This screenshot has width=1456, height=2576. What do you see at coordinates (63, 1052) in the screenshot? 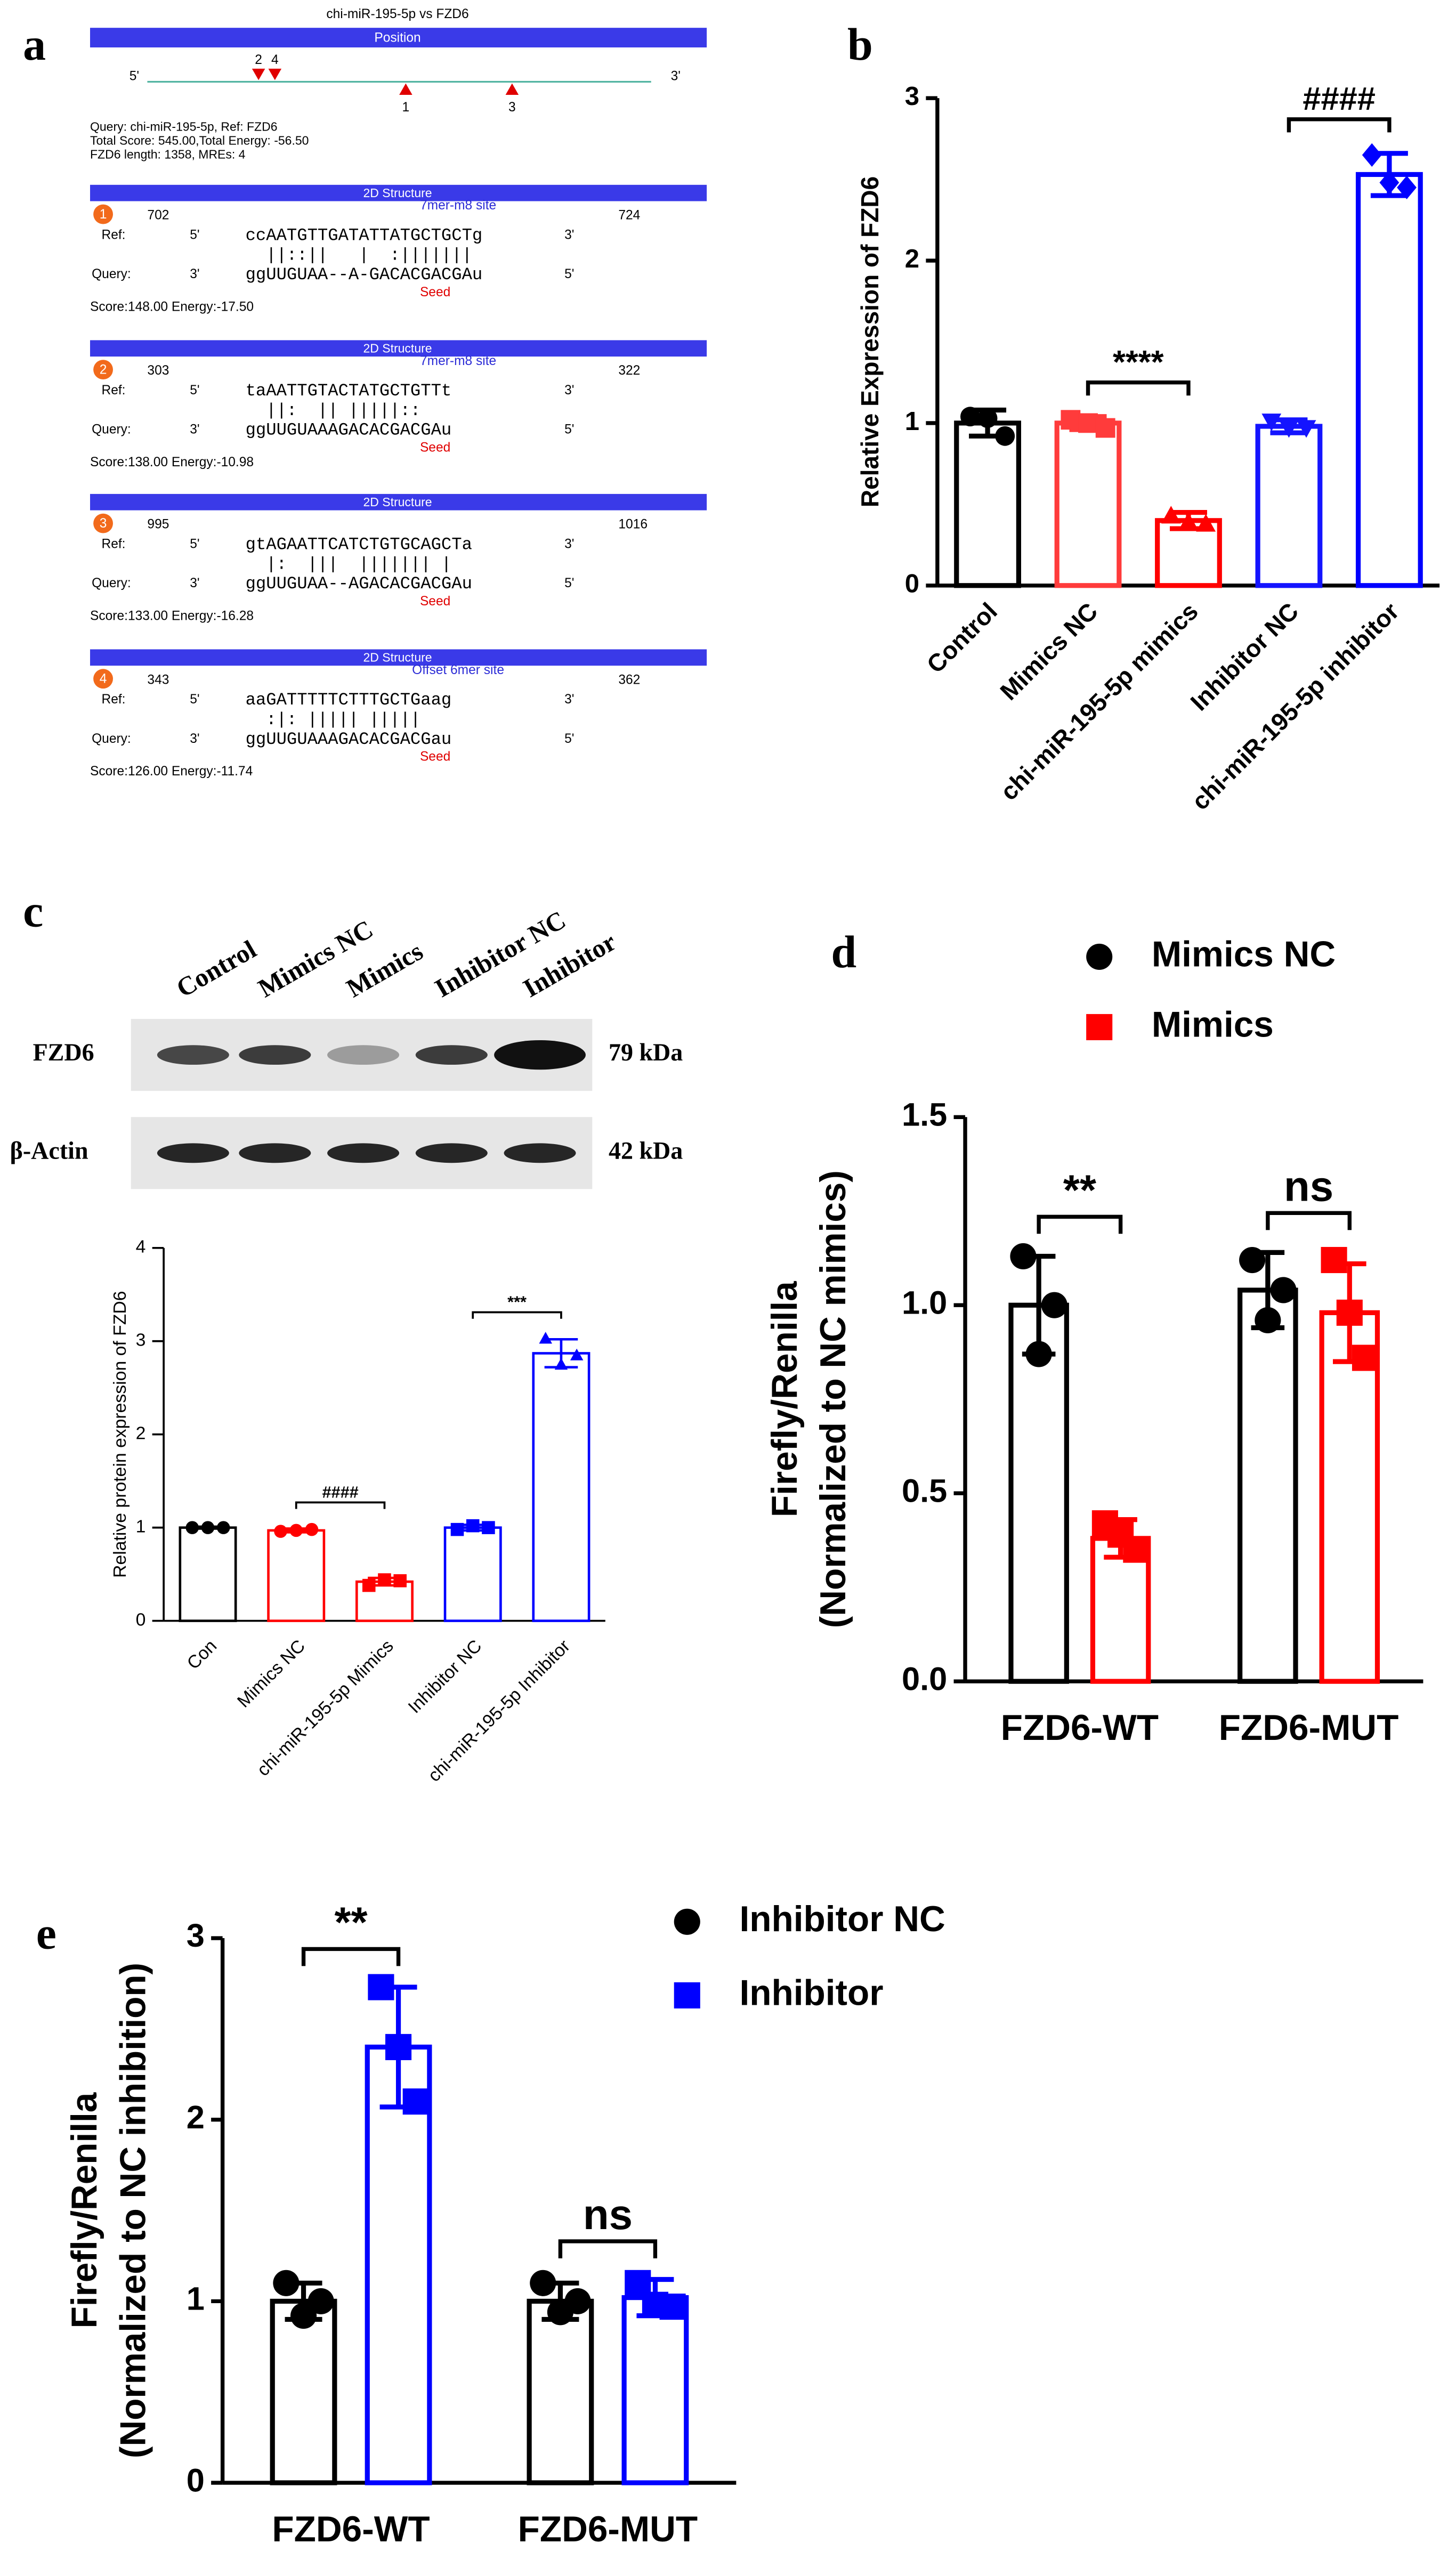
I see `protein-name: FZD6` at bounding box center [63, 1052].